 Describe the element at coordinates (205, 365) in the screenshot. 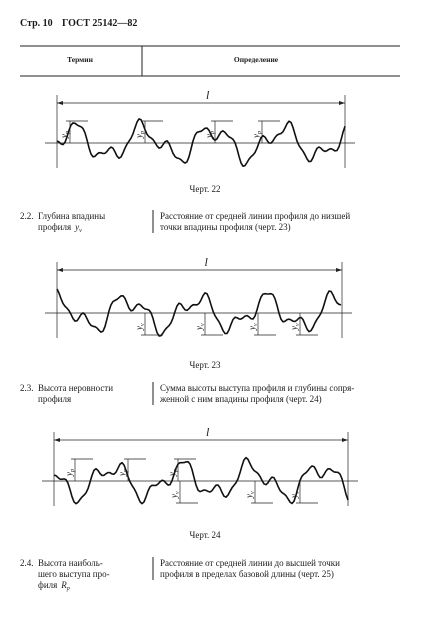

I see `figure-caption: Черт. 23` at that location.